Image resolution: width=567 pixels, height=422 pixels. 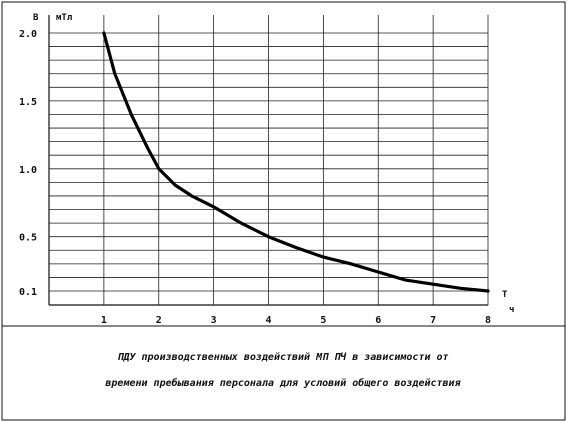 What do you see at coordinates (28, 238) in the screenshot?
I see `y-tick-label: 0.5` at bounding box center [28, 238].